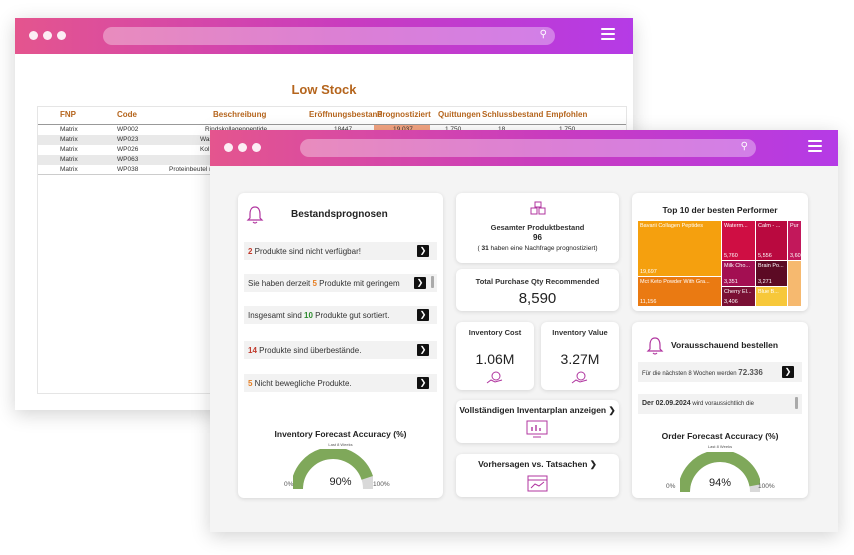 Image resolution: width=854 pixels, height=555 pixels. I want to click on kpi-title: Inventory Value, so click(580, 332).